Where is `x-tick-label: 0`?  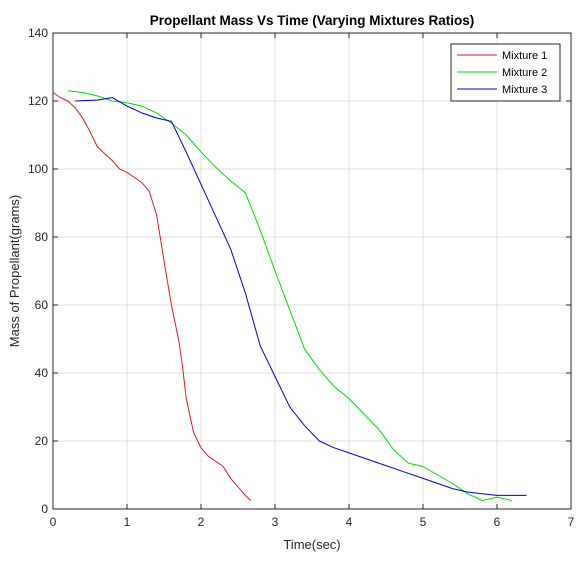 x-tick-label: 0 is located at coordinates (53, 522).